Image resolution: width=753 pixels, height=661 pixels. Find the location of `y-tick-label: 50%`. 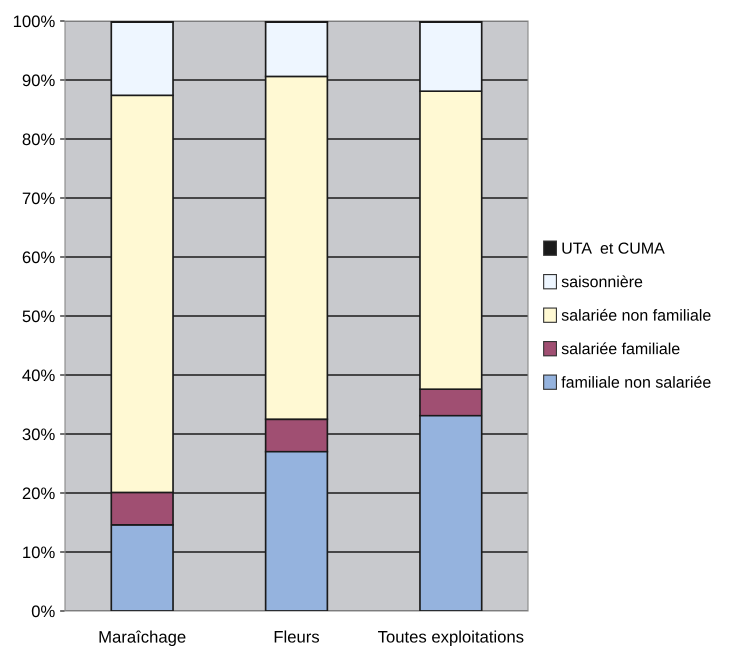

y-tick-label: 50% is located at coordinates (38, 316).